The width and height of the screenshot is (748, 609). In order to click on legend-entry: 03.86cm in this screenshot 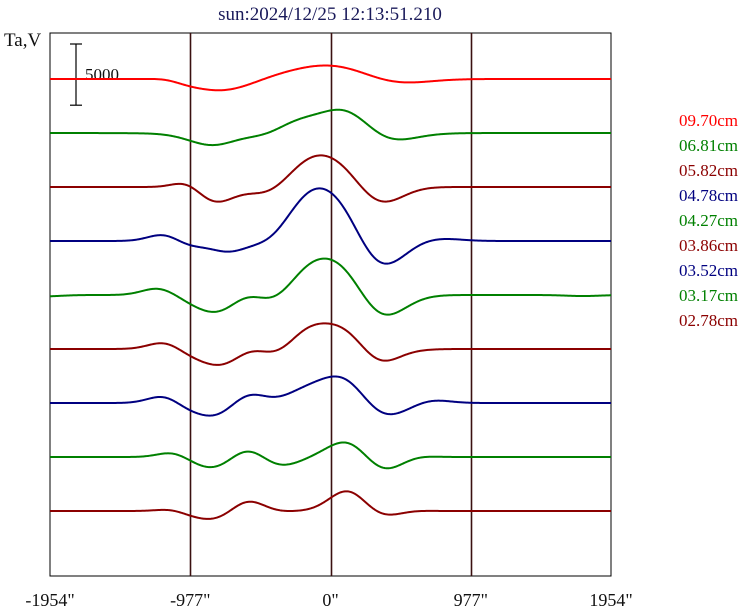, I will do `click(708, 245)`.